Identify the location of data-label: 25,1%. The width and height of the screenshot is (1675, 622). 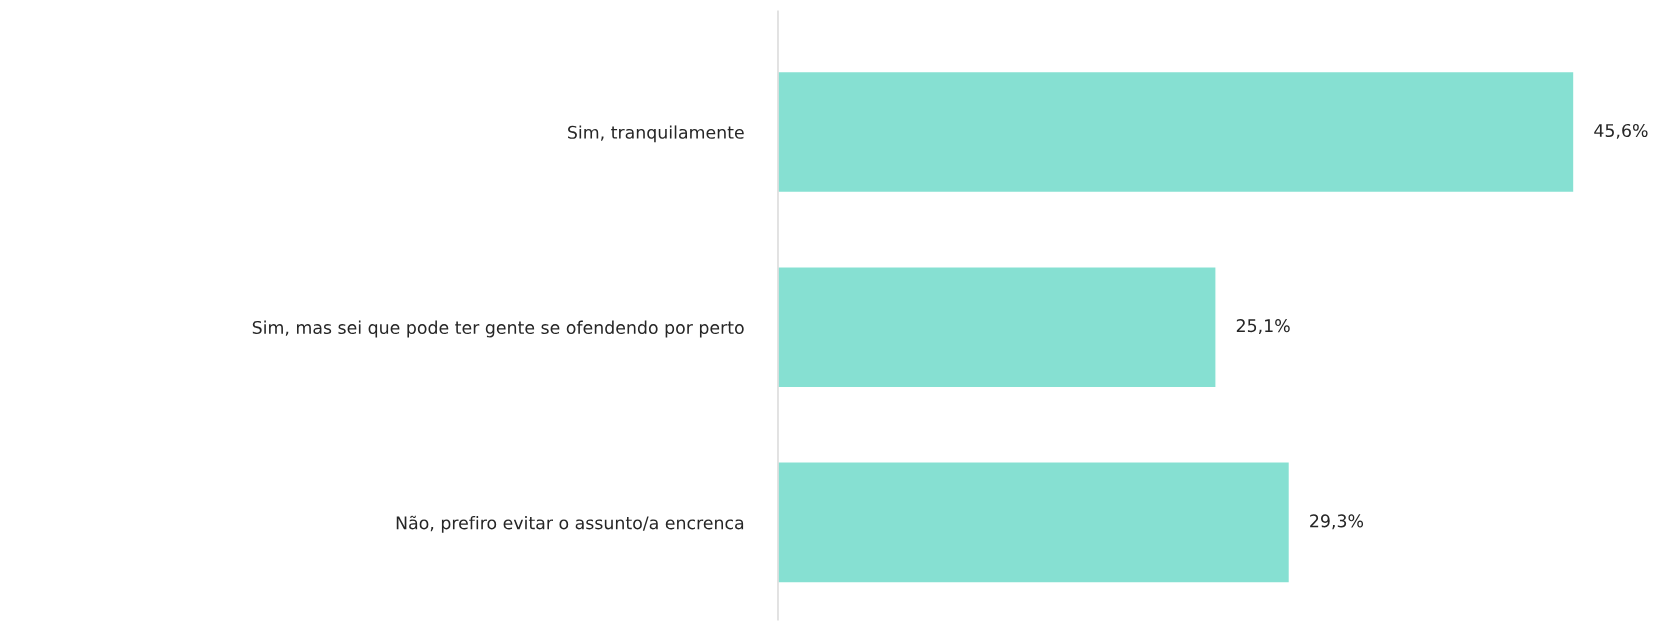
(1263, 327).